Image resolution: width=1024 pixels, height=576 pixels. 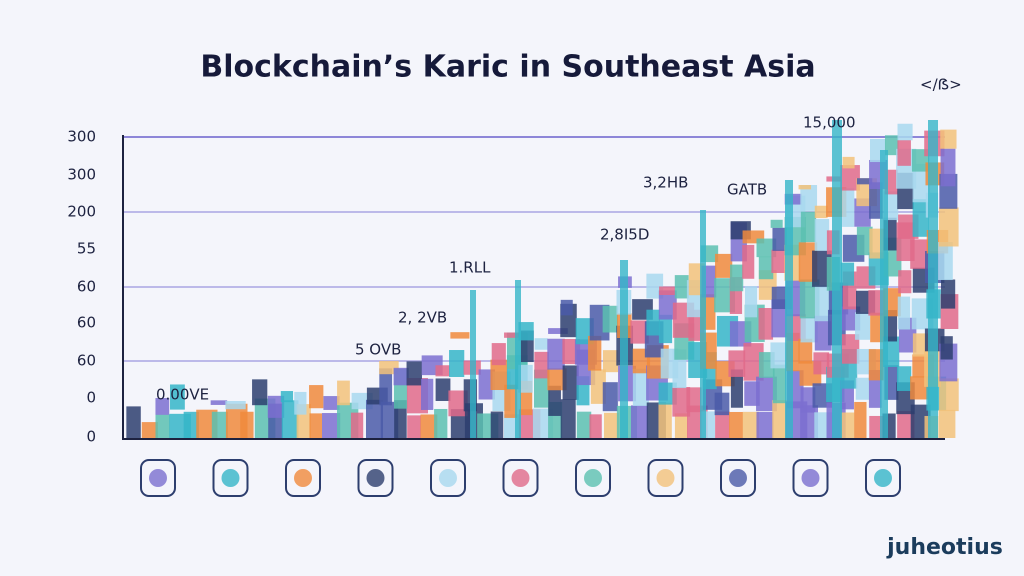 I want to click on icon-row, so click(x=520, y=478).